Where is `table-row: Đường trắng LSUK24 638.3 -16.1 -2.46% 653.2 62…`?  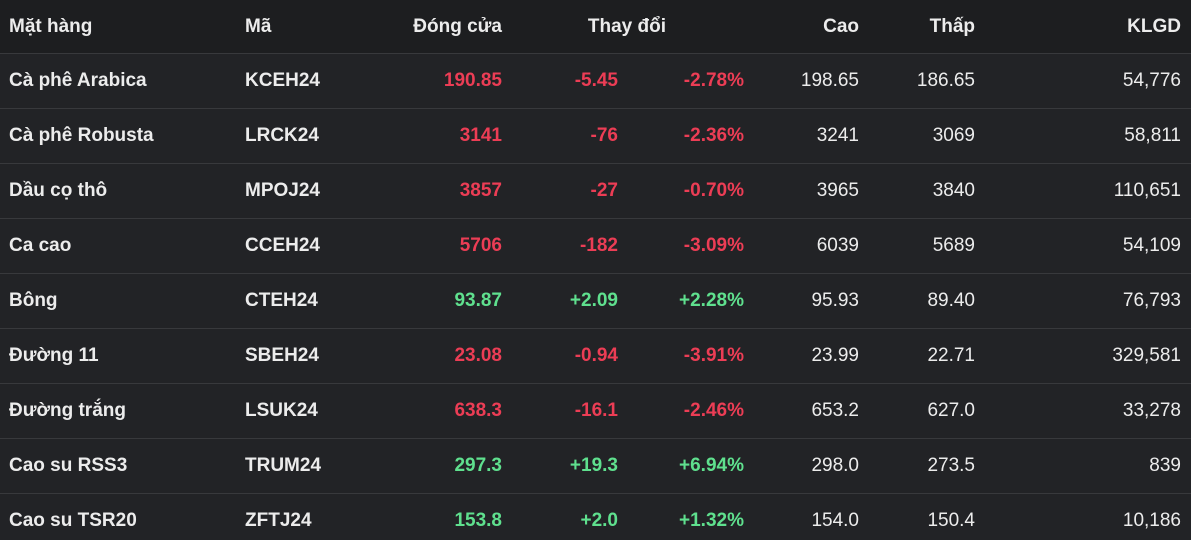
table-row: Đường trắng LSUK24 638.3 -16.1 -2.46% 653.2 62… is located at coordinates (595, 411).